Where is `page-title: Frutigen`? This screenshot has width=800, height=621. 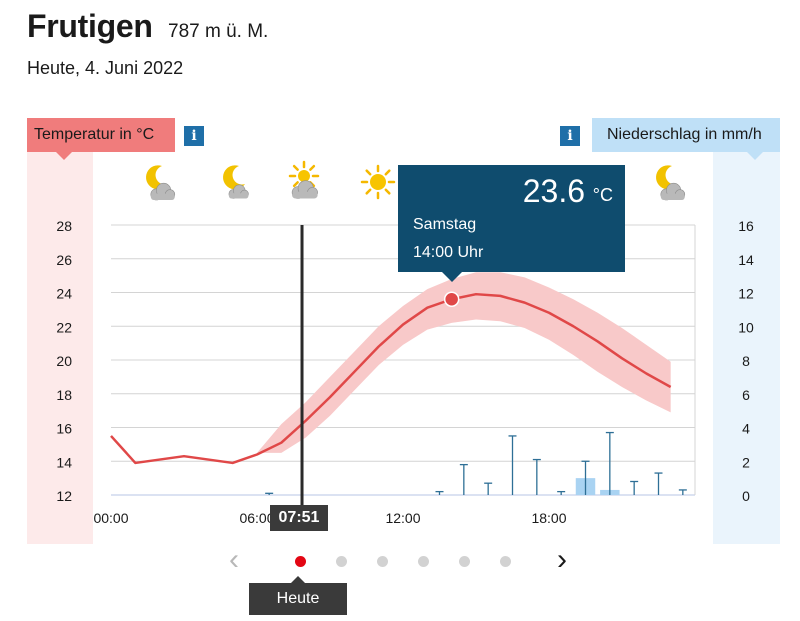
page-title: Frutigen is located at coordinates (90, 26).